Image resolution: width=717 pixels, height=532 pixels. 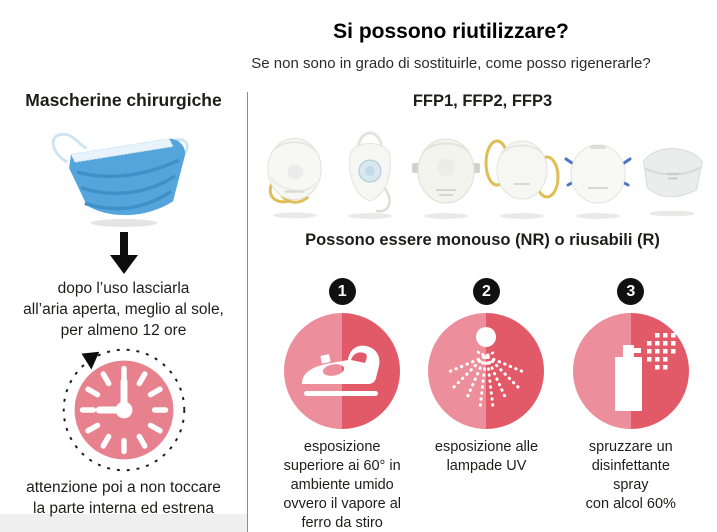 What do you see at coordinates (370, 175) in the screenshot?
I see `ffp-mask-valve-white-strap` at bounding box center [370, 175].